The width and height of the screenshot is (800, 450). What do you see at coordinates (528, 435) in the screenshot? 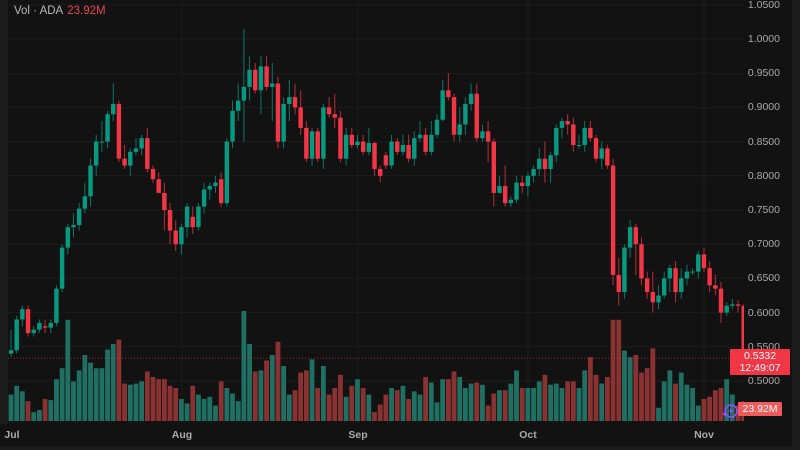
I see `time-tick-label: Oct` at bounding box center [528, 435].